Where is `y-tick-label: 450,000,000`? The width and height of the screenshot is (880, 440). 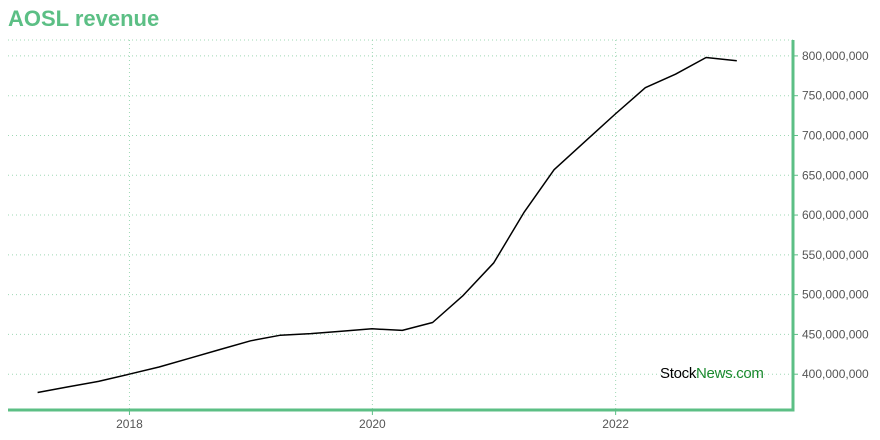
y-tick-label: 450,000,000 is located at coordinates (835, 334).